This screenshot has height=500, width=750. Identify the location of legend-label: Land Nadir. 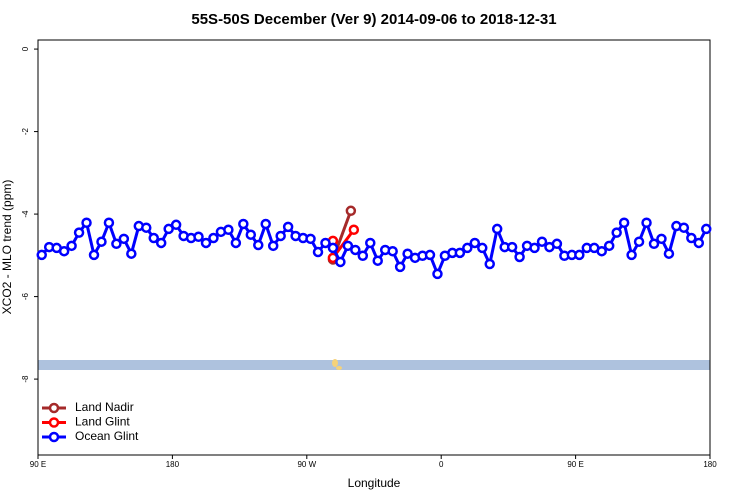
(104, 407).